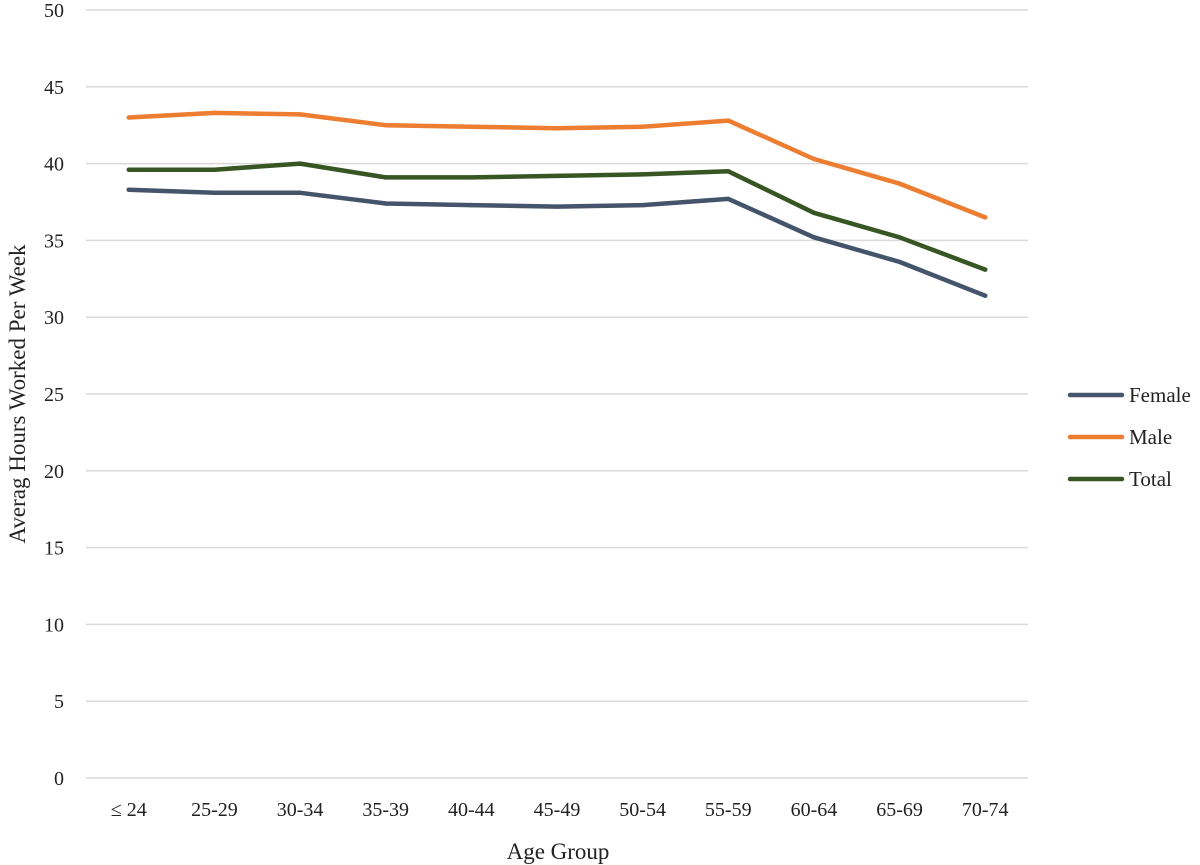 The height and width of the screenshot is (865, 1200). I want to click on x-tick-label: 35-39, so click(385, 810).